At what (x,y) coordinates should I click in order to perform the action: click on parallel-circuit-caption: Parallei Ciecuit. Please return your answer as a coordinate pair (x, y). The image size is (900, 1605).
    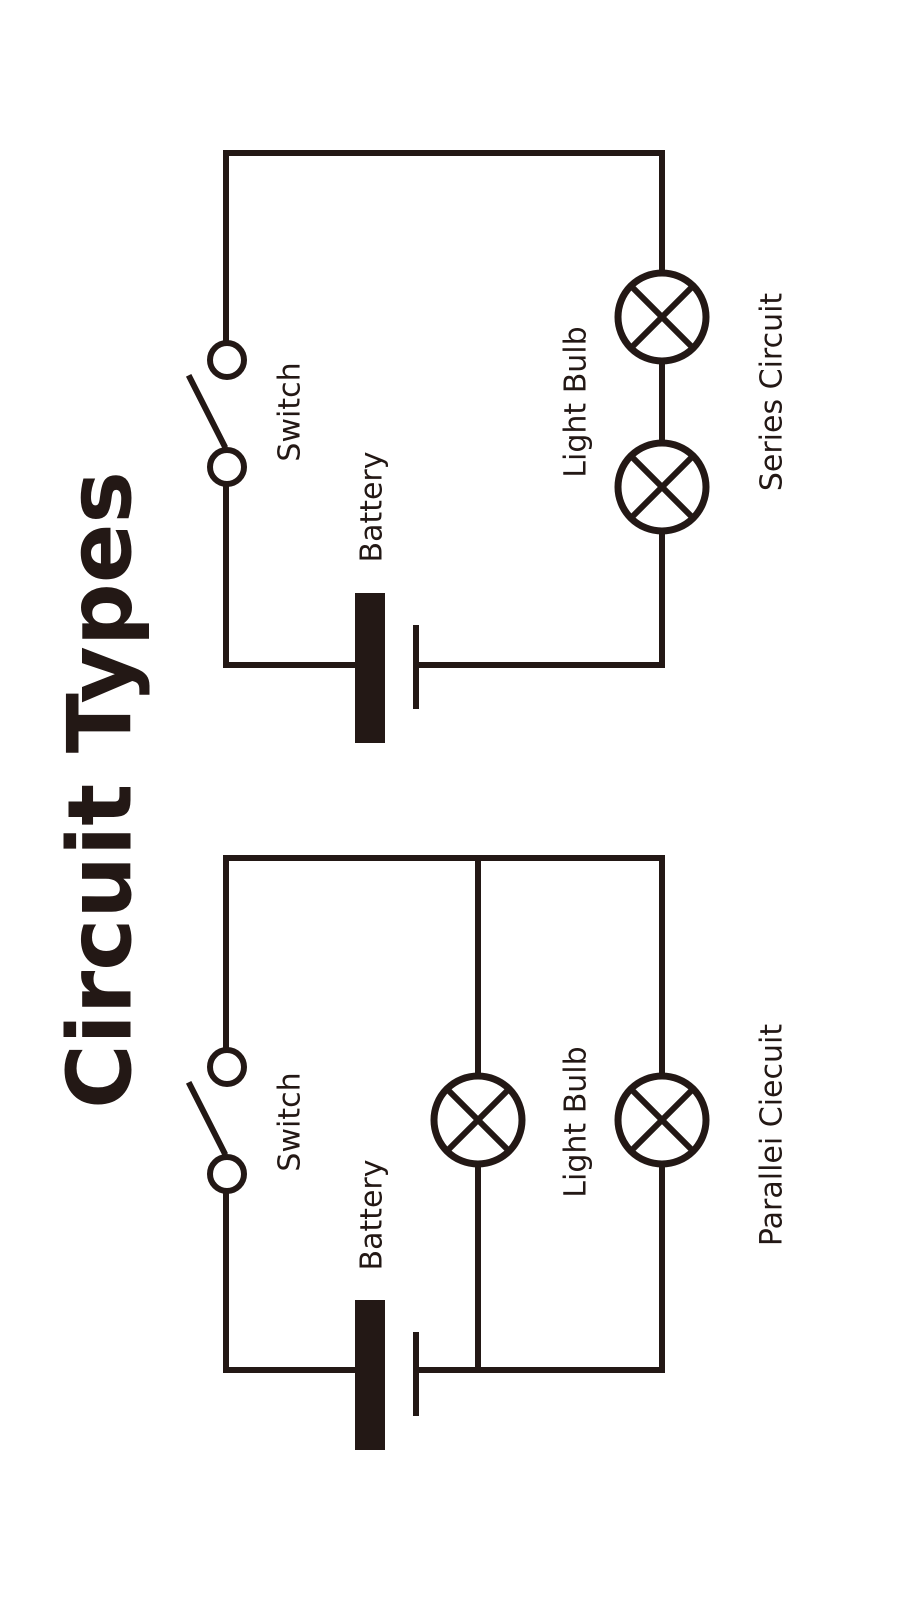
    Looking at the image, I should click on (772, 1135).